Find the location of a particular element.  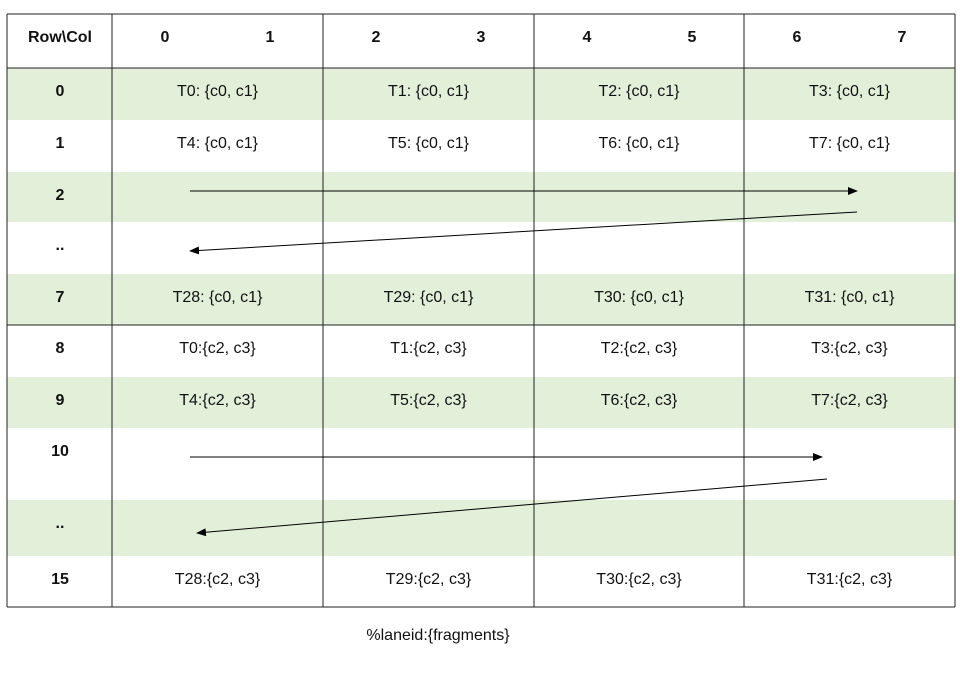

cell: T4: {c0, c1} is located at coordinates (218, 143).